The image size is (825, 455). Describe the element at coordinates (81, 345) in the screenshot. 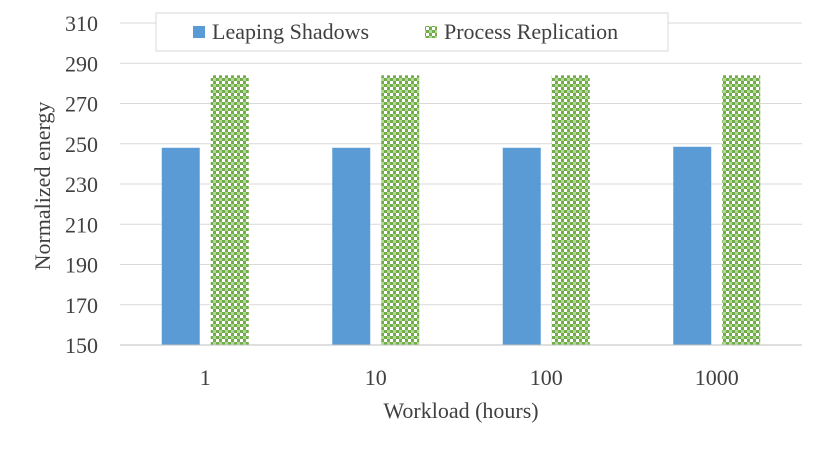

I see `y-tick-label: 150` at that location.